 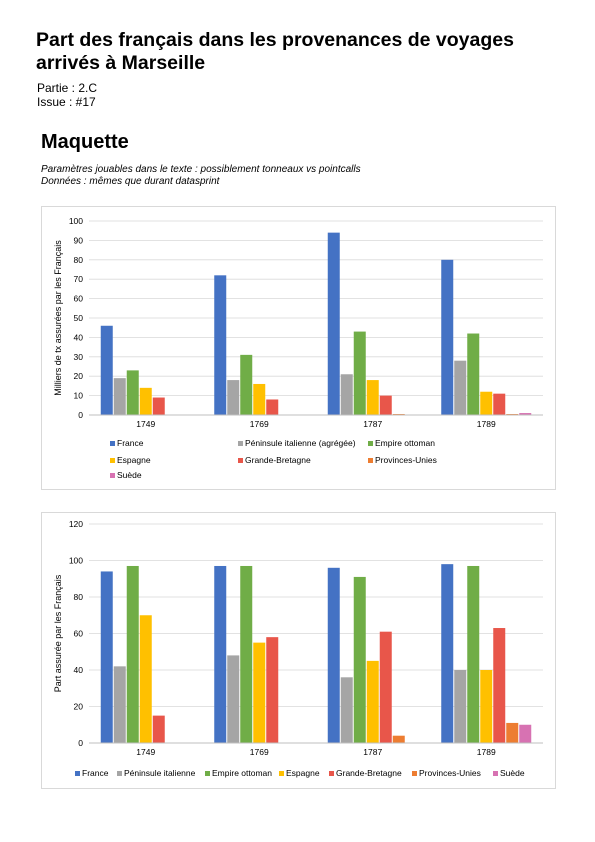 I want to click on y-tick-label: 120, so click(x=76, y=524).